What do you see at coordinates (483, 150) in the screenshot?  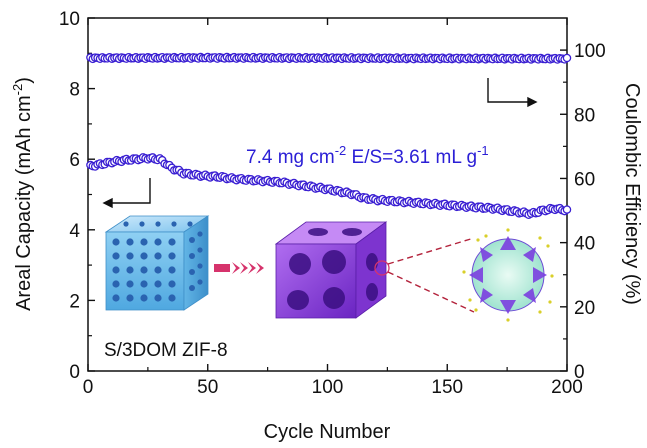 I see `es-ratio-sup: -1` at bounding box center [483, 150].